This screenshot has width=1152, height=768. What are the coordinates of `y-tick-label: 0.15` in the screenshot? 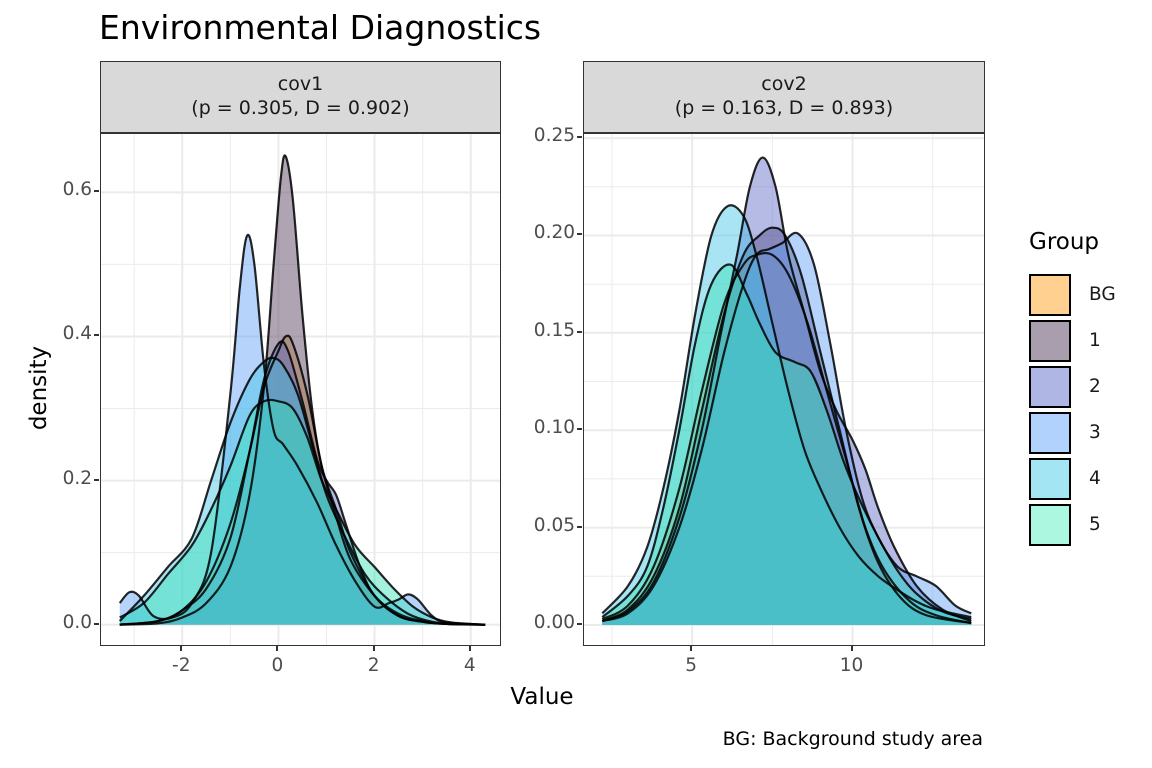 It's located at (554, 330).